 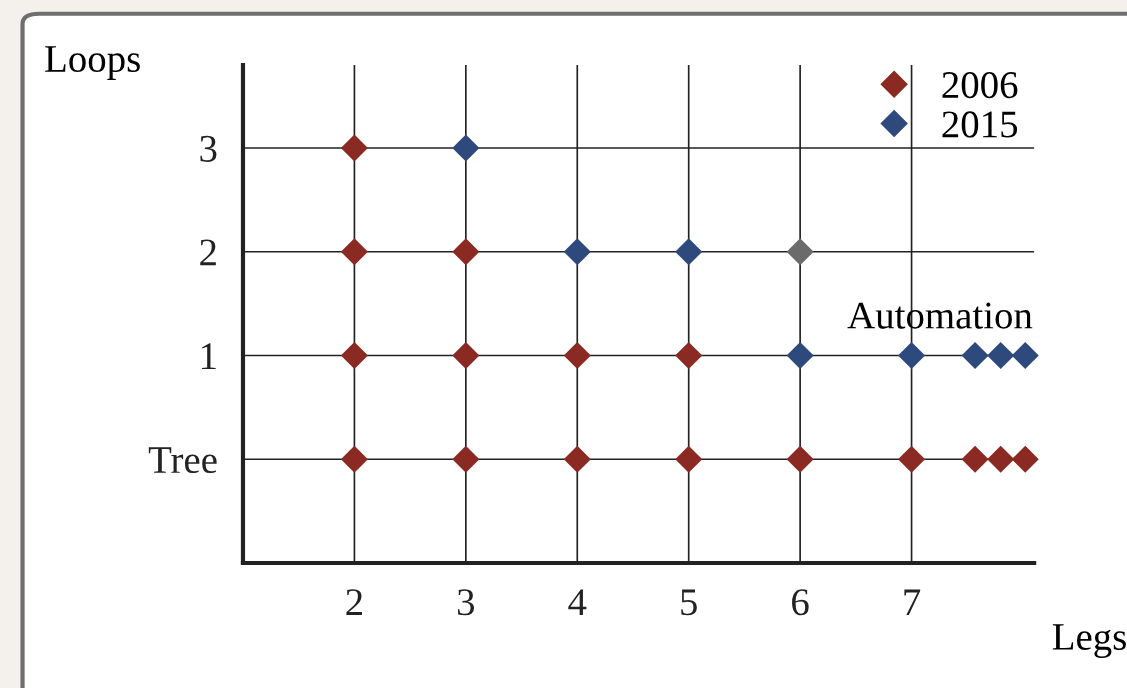 What do you see at coordinates (1089, 641) in the screenshot?
I see `x-axis-title: Legs` at bounding box center [1089, 641].